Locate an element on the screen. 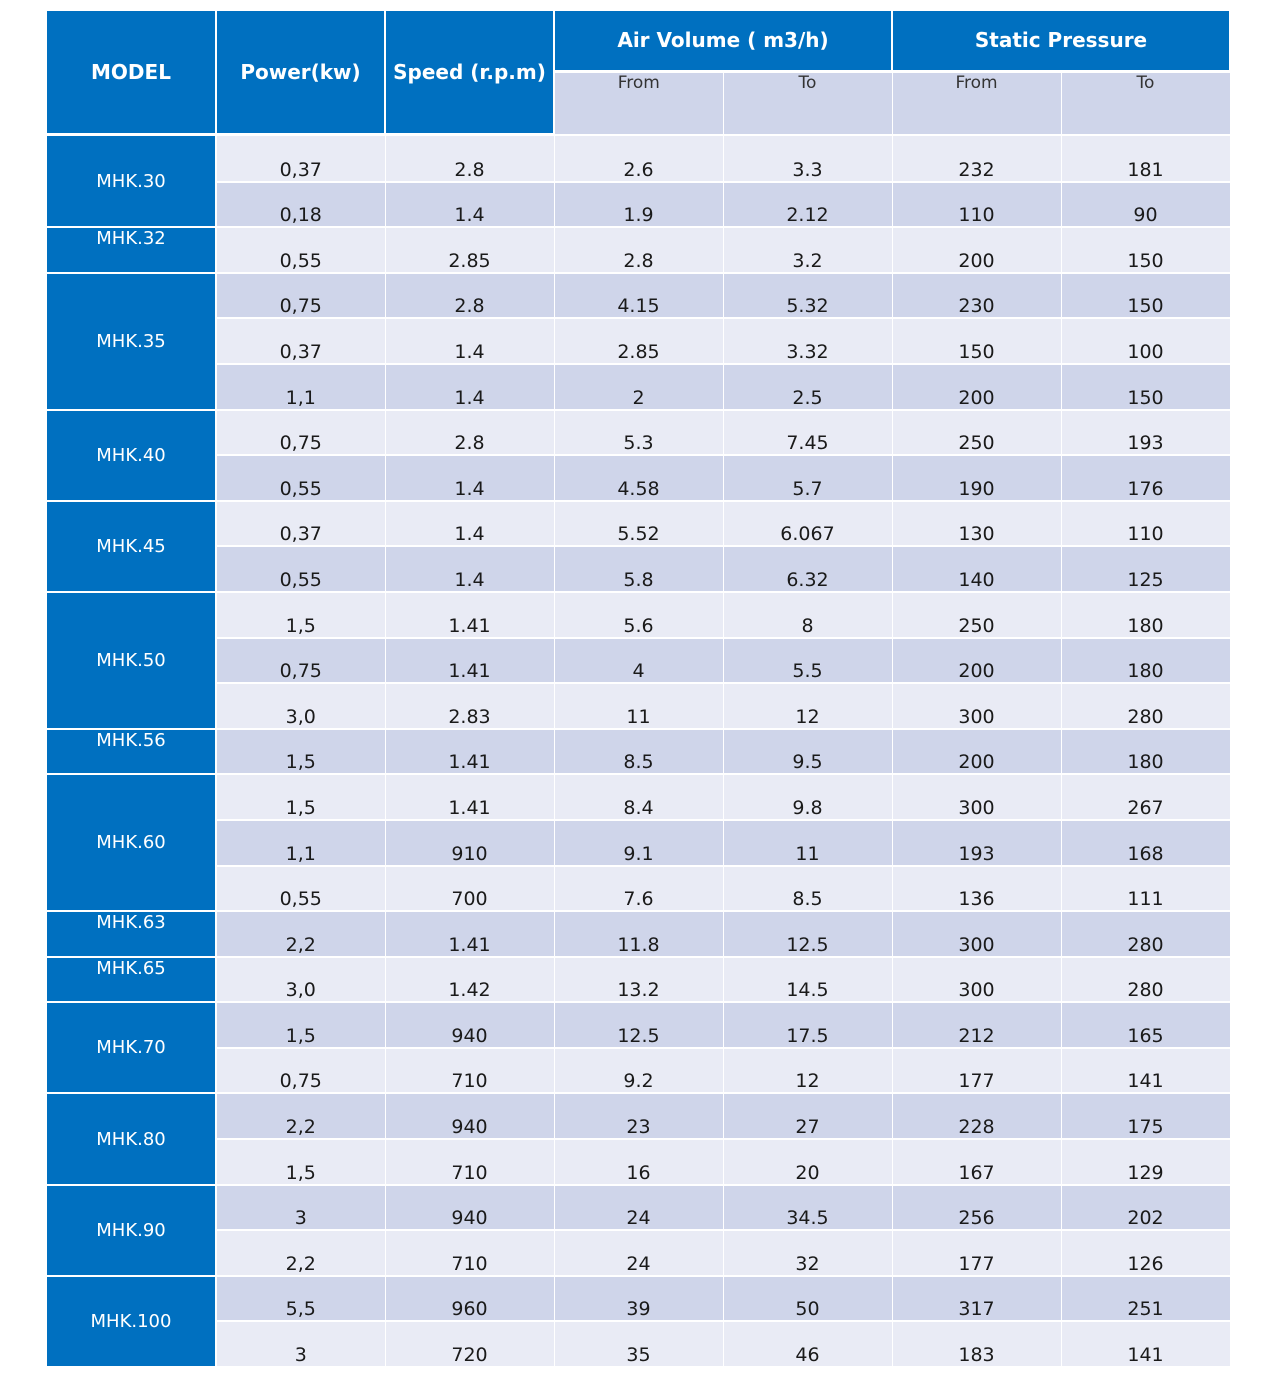  model-cell: MHK.70 is located at coordinates (132, 1048).